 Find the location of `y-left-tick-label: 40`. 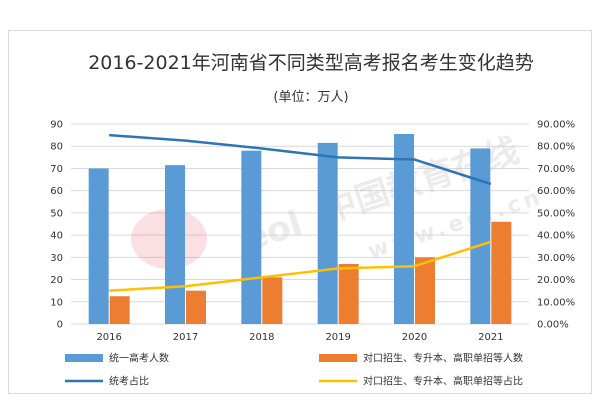

y-left-tick-label: 40 is located at coordinates (56, 236).